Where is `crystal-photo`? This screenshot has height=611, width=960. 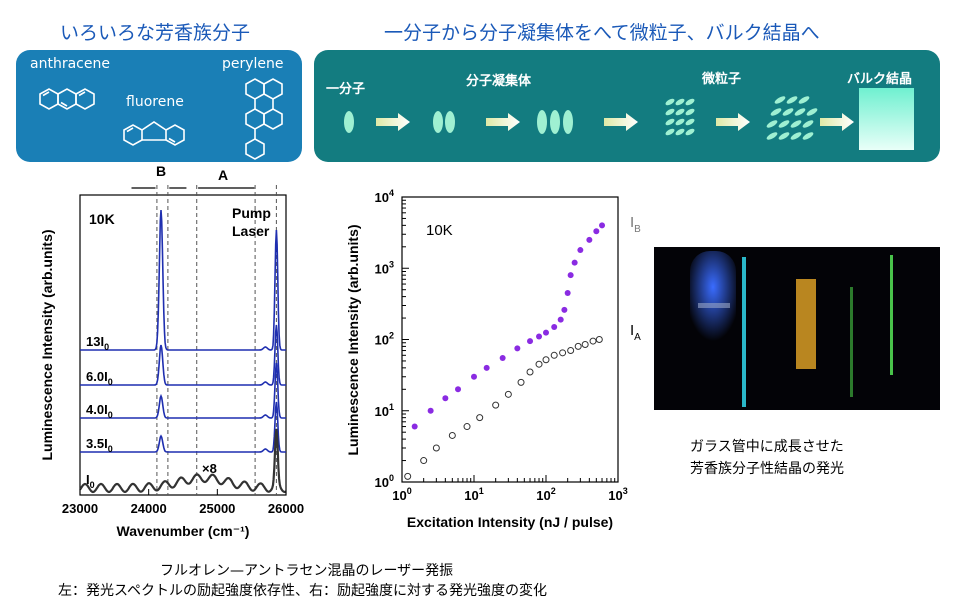 crystal-photo is located at coordinates (797, 328).